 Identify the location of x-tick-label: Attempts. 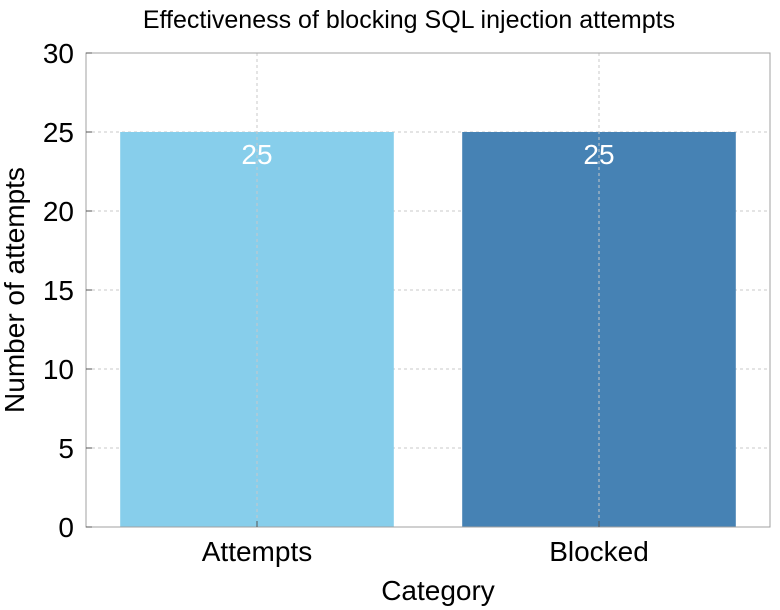
(257, 551).